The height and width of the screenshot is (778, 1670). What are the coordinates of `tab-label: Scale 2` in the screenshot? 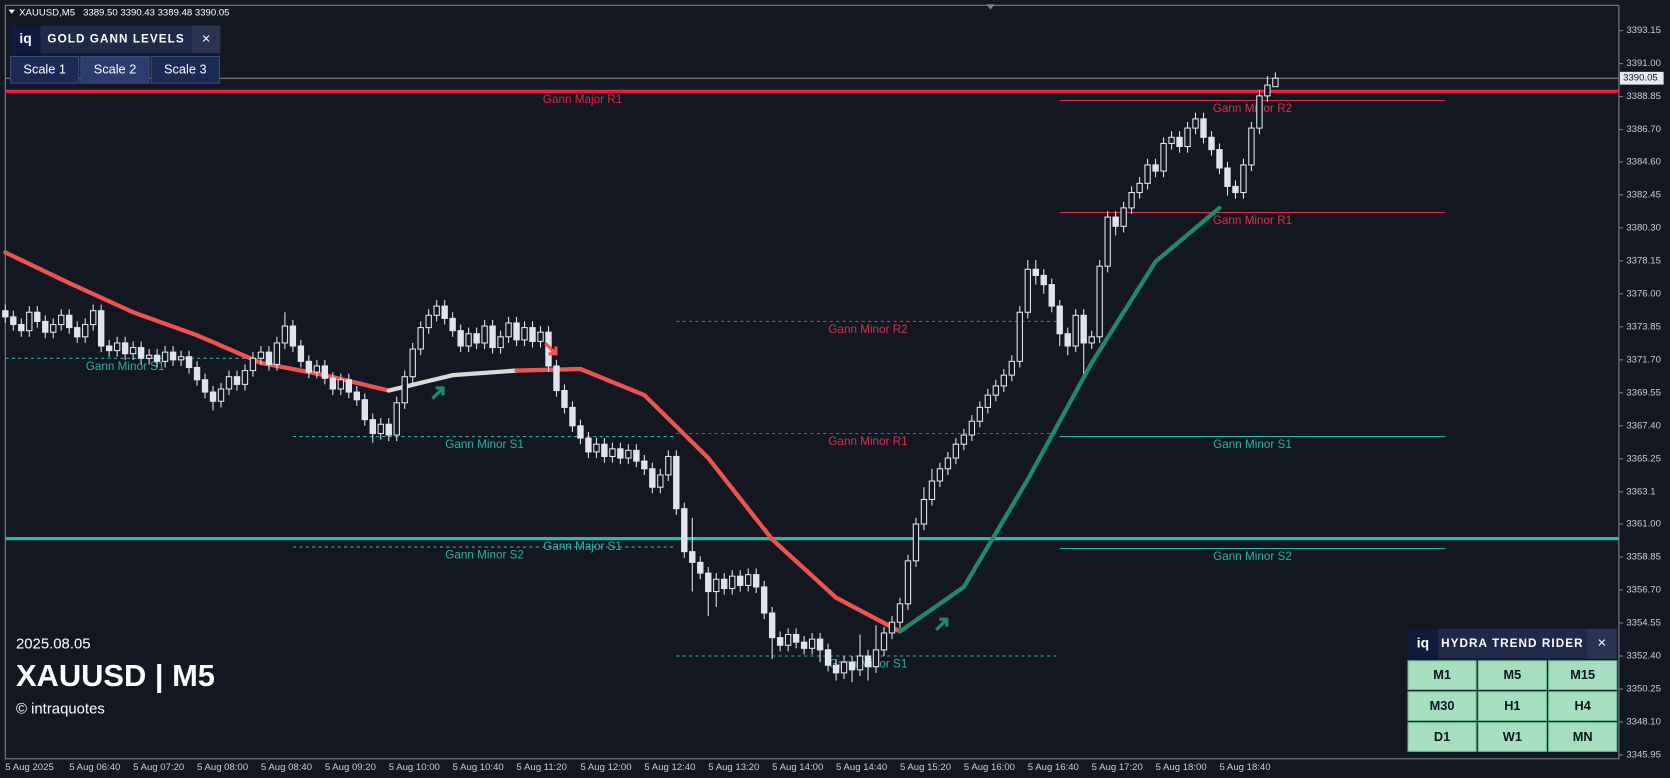 It's located at (115, 69).